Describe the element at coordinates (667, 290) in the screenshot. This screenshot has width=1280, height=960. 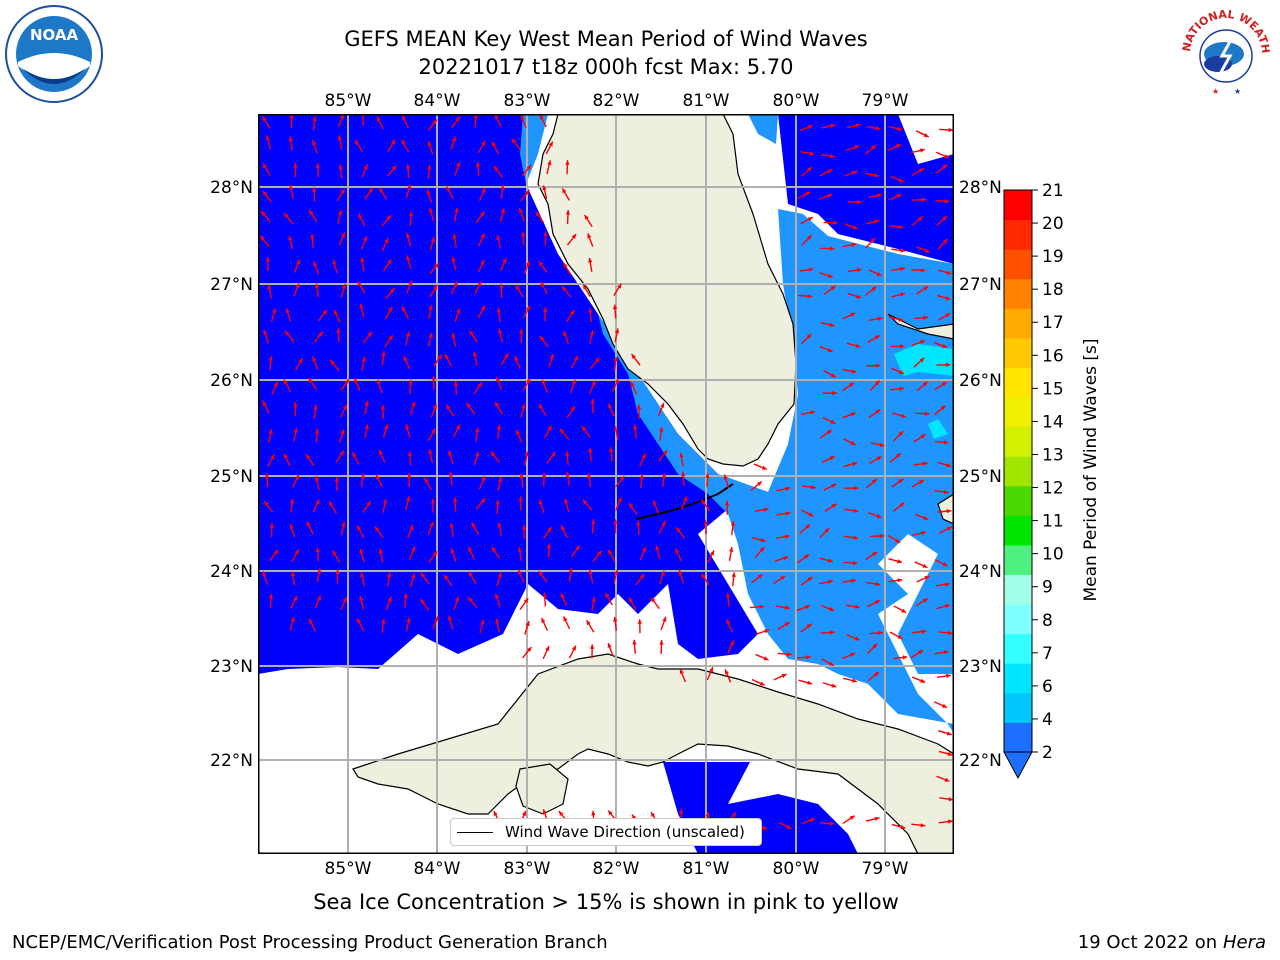
I see `florida-land` at that location.